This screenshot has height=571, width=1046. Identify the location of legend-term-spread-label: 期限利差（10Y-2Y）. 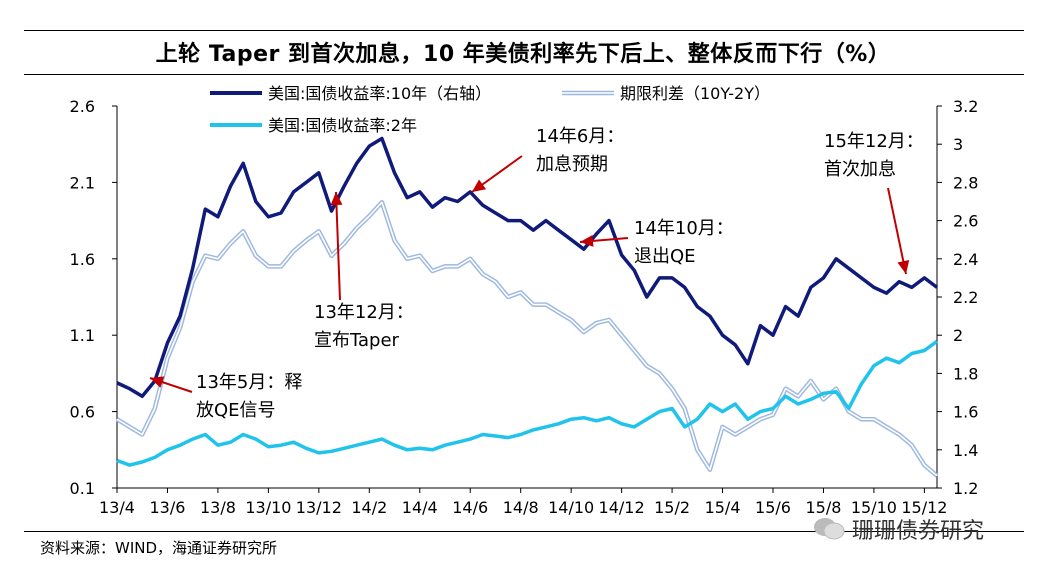
(695, 93).